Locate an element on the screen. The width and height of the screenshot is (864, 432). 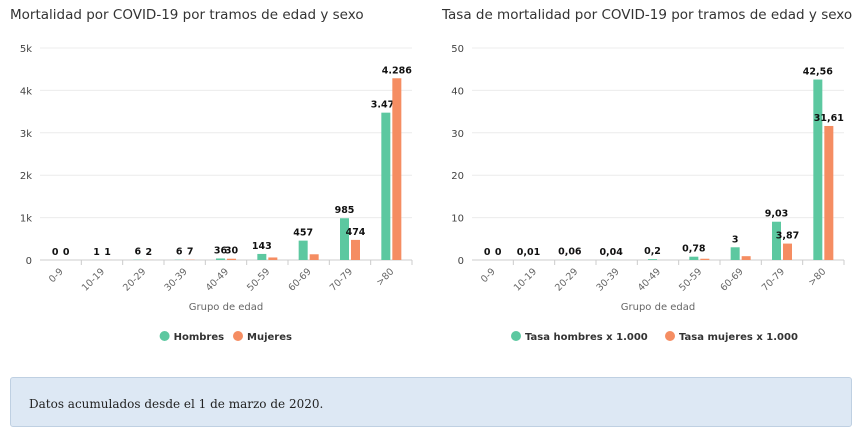
data-label: 0,04 is located at coordinates (611, 252).